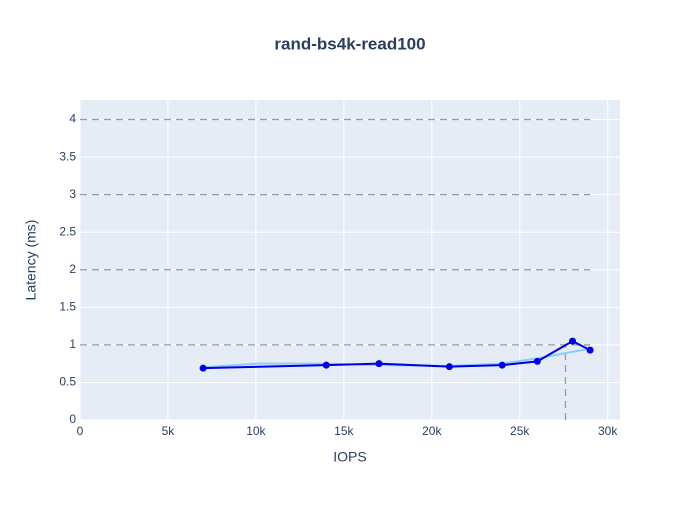  I want to click on x-tick-label: 20k, so click(432, 431).